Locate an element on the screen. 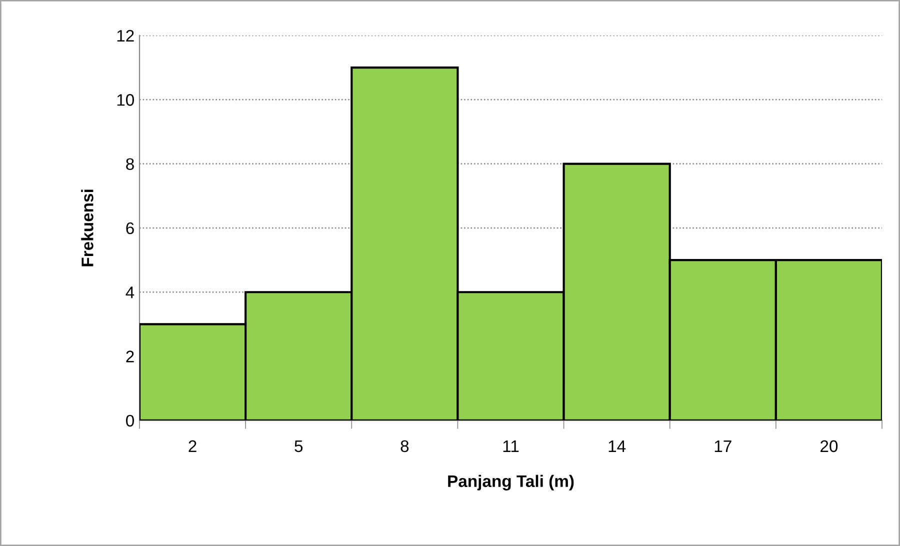 Image resolution: width=900 pixels, height=546 pixels. x-tick-label: 5 is located at coordinates (298, 446).